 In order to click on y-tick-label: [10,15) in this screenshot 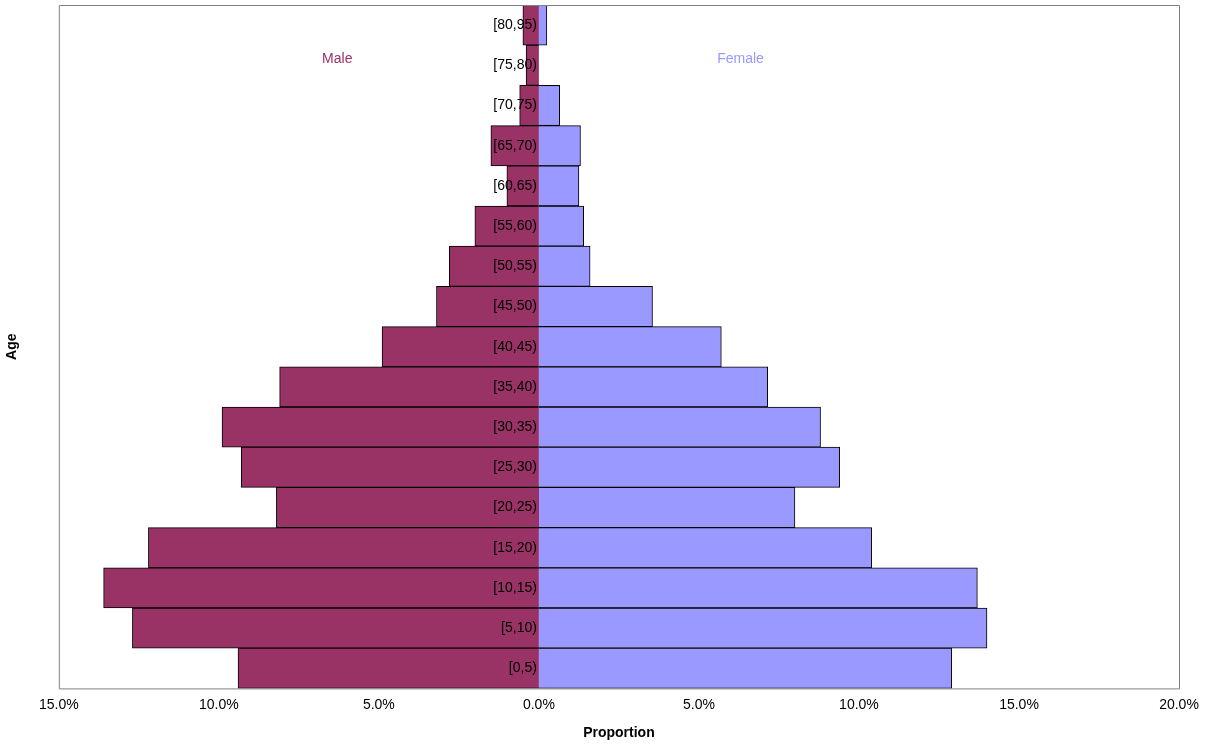, I will do `click(515, 586)`.